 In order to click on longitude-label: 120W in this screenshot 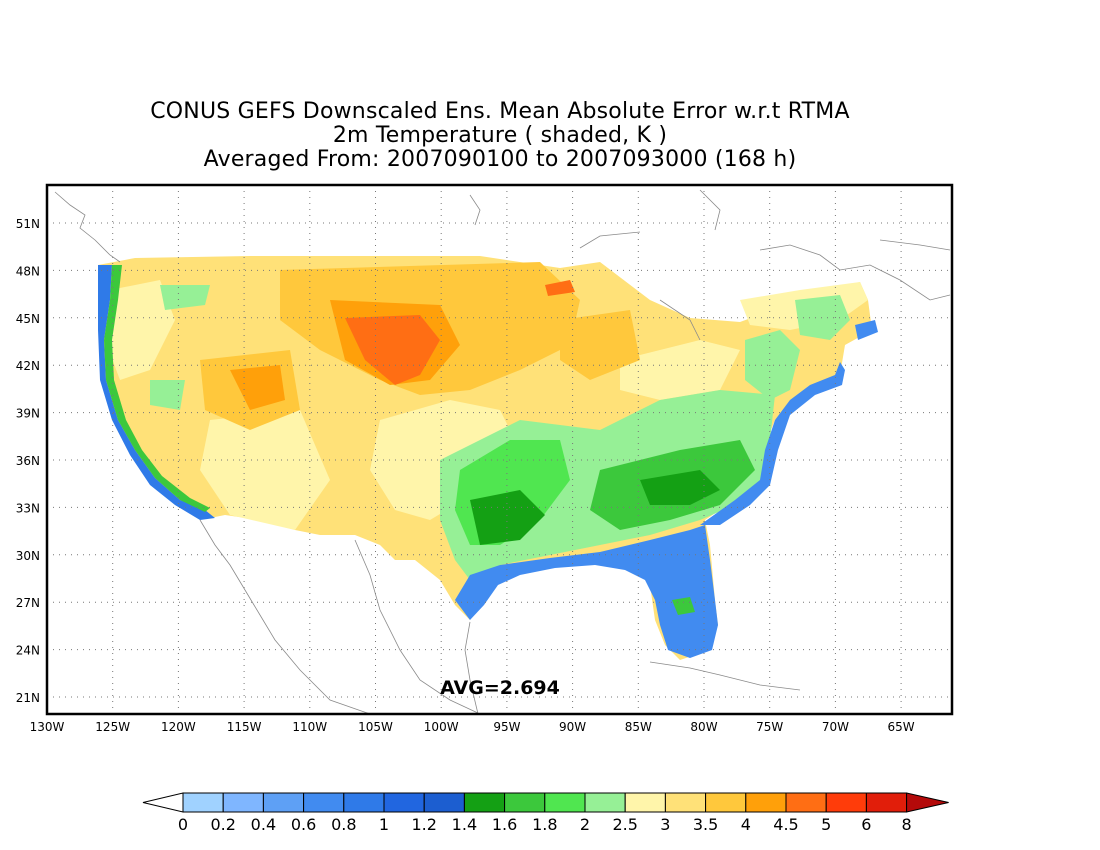, I will do `click(178, 727)`.